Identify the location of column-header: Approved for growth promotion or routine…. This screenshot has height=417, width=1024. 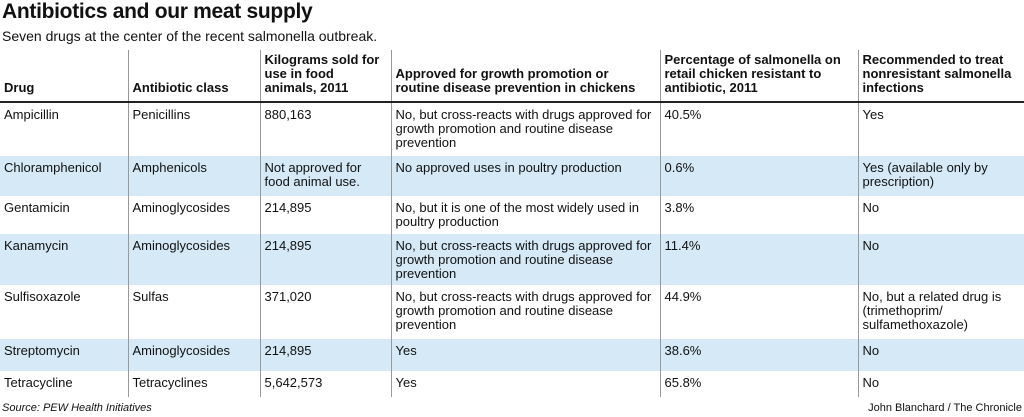
(525, 76).